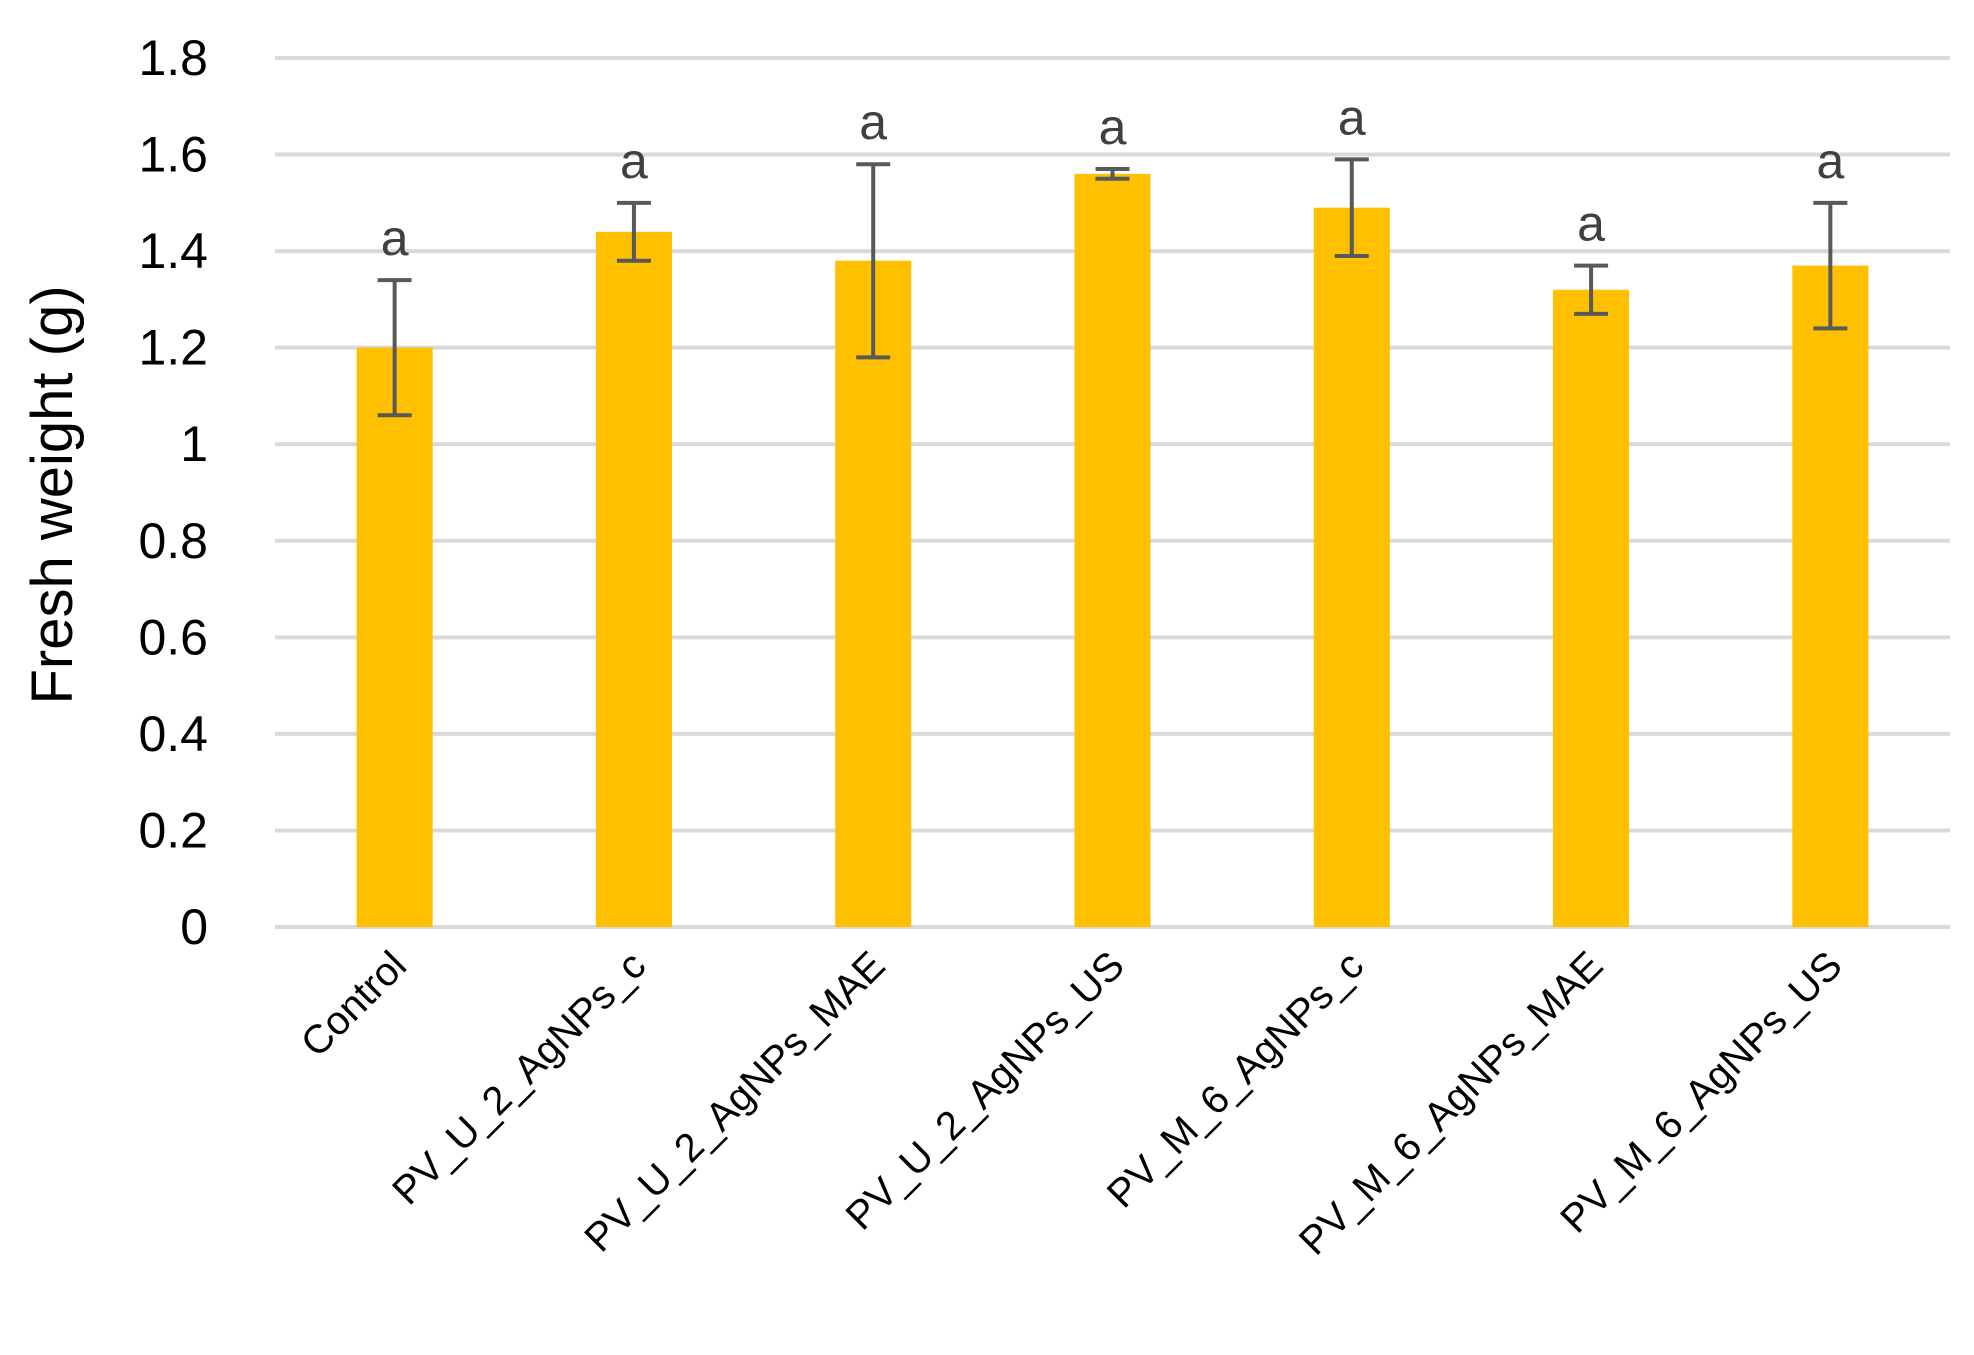 The height and width of the screenshot is (1355, 1974). Describe the element at coordinates (519, 1078) in the screenshot. I see `x-tick-label: PV_U_2_AgNPs_c` at that location.